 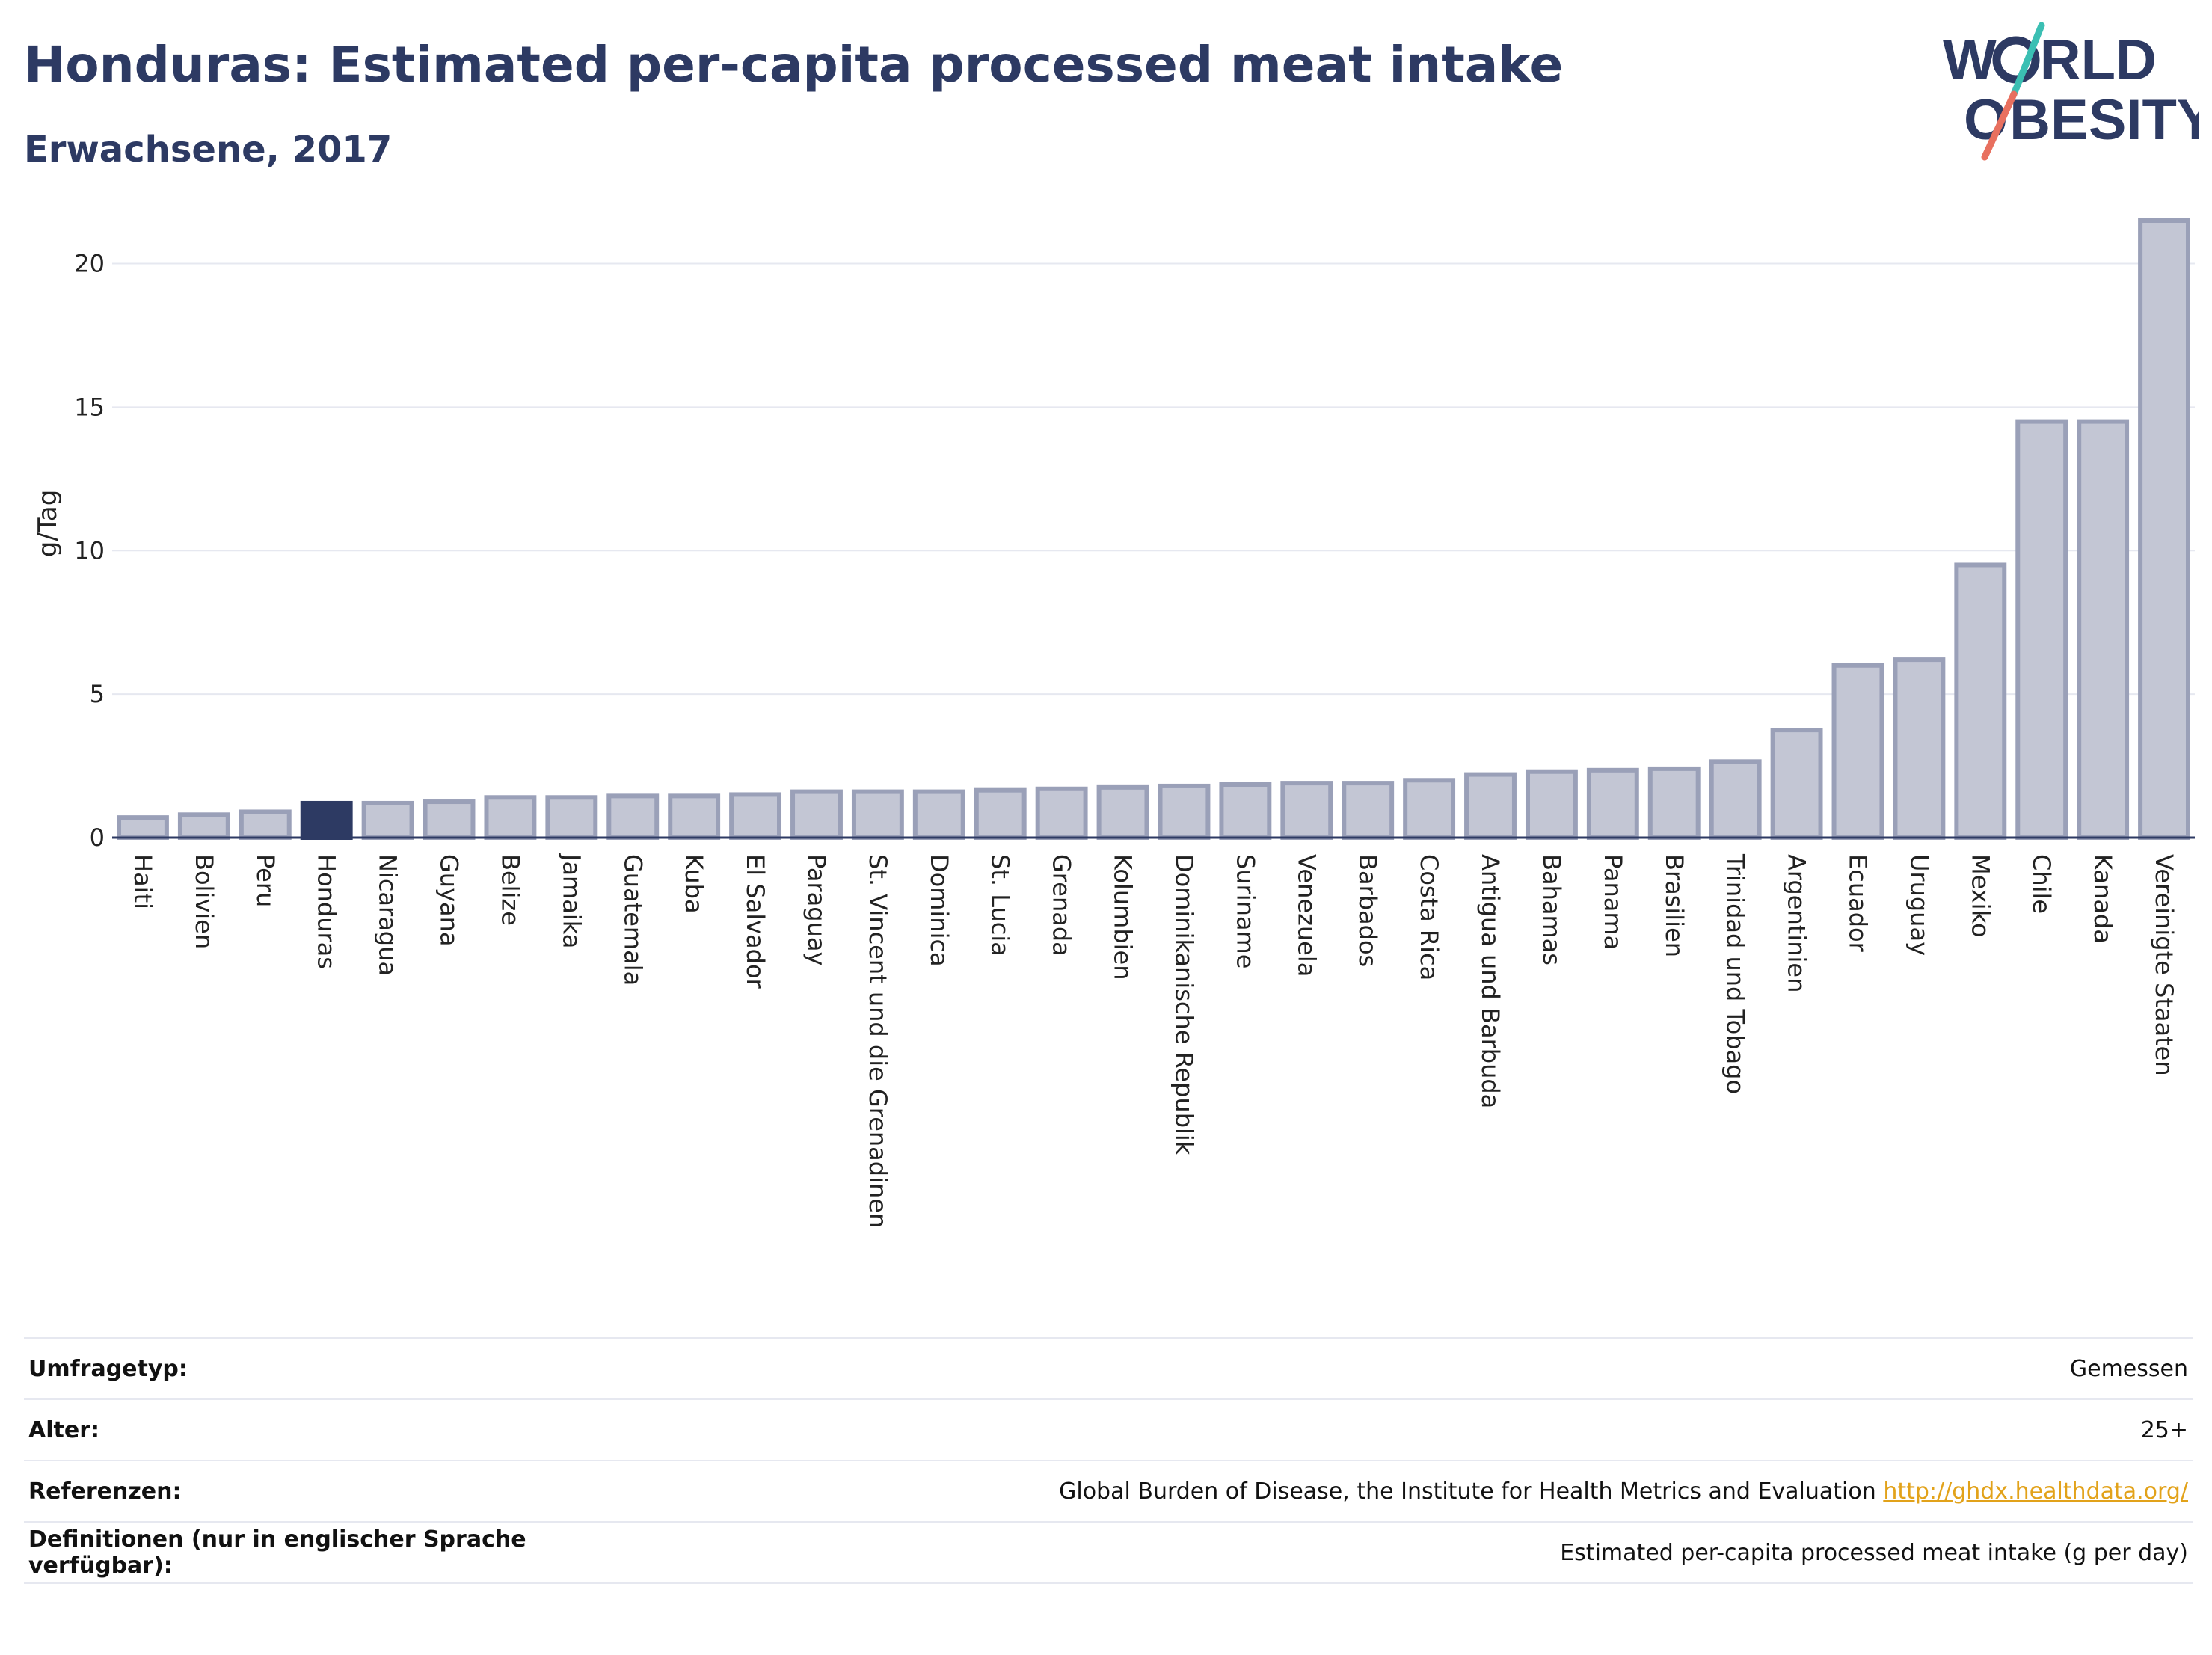 I want to click on reference-link: http://ghdx.healthdata.org/, so click(x=2035, y=1491).